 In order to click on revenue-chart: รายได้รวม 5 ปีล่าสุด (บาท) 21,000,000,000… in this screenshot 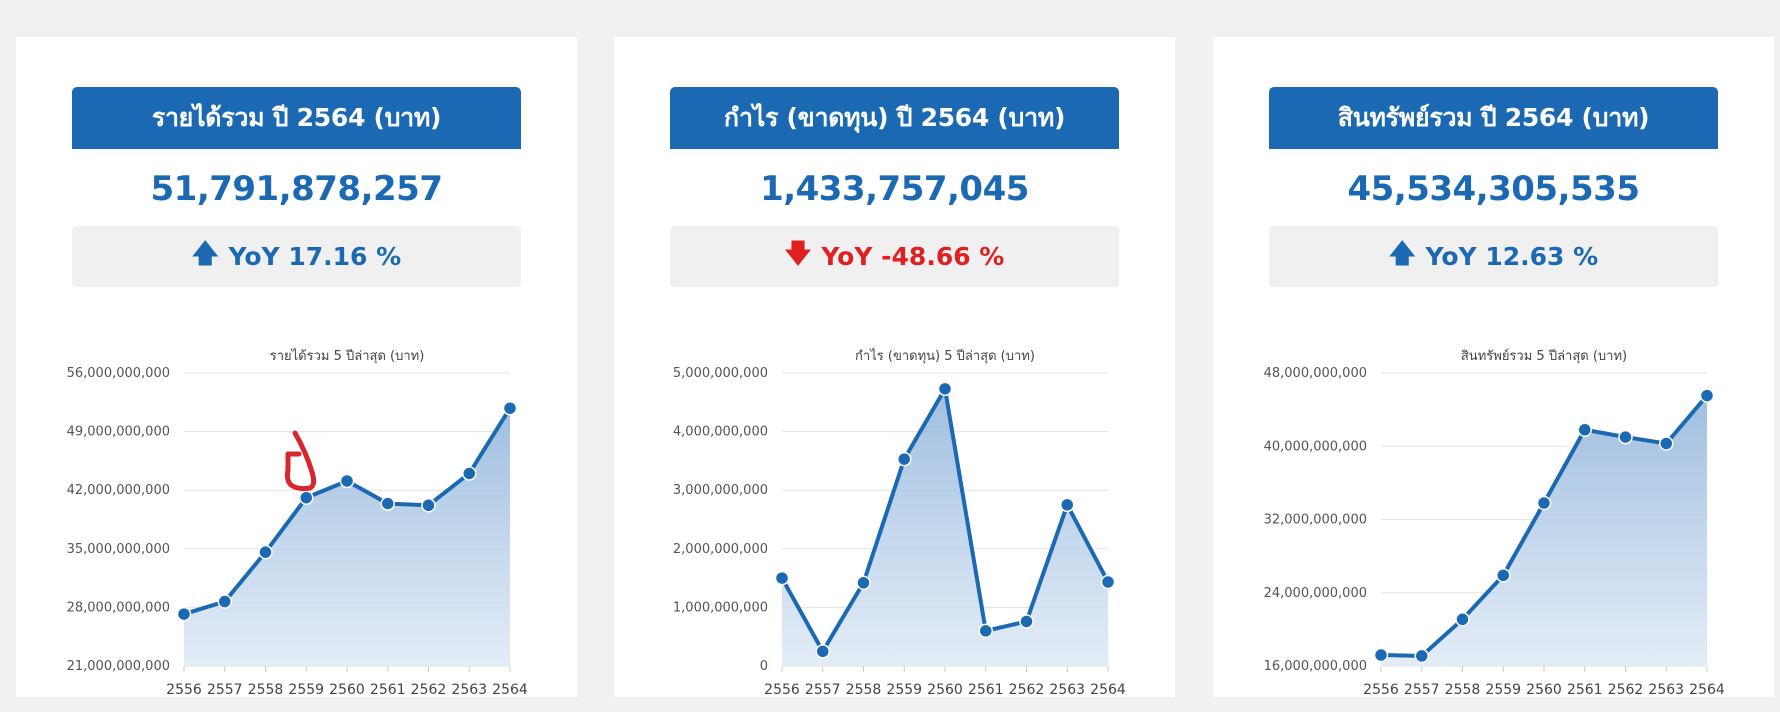, I will do `click(297, 523)`.